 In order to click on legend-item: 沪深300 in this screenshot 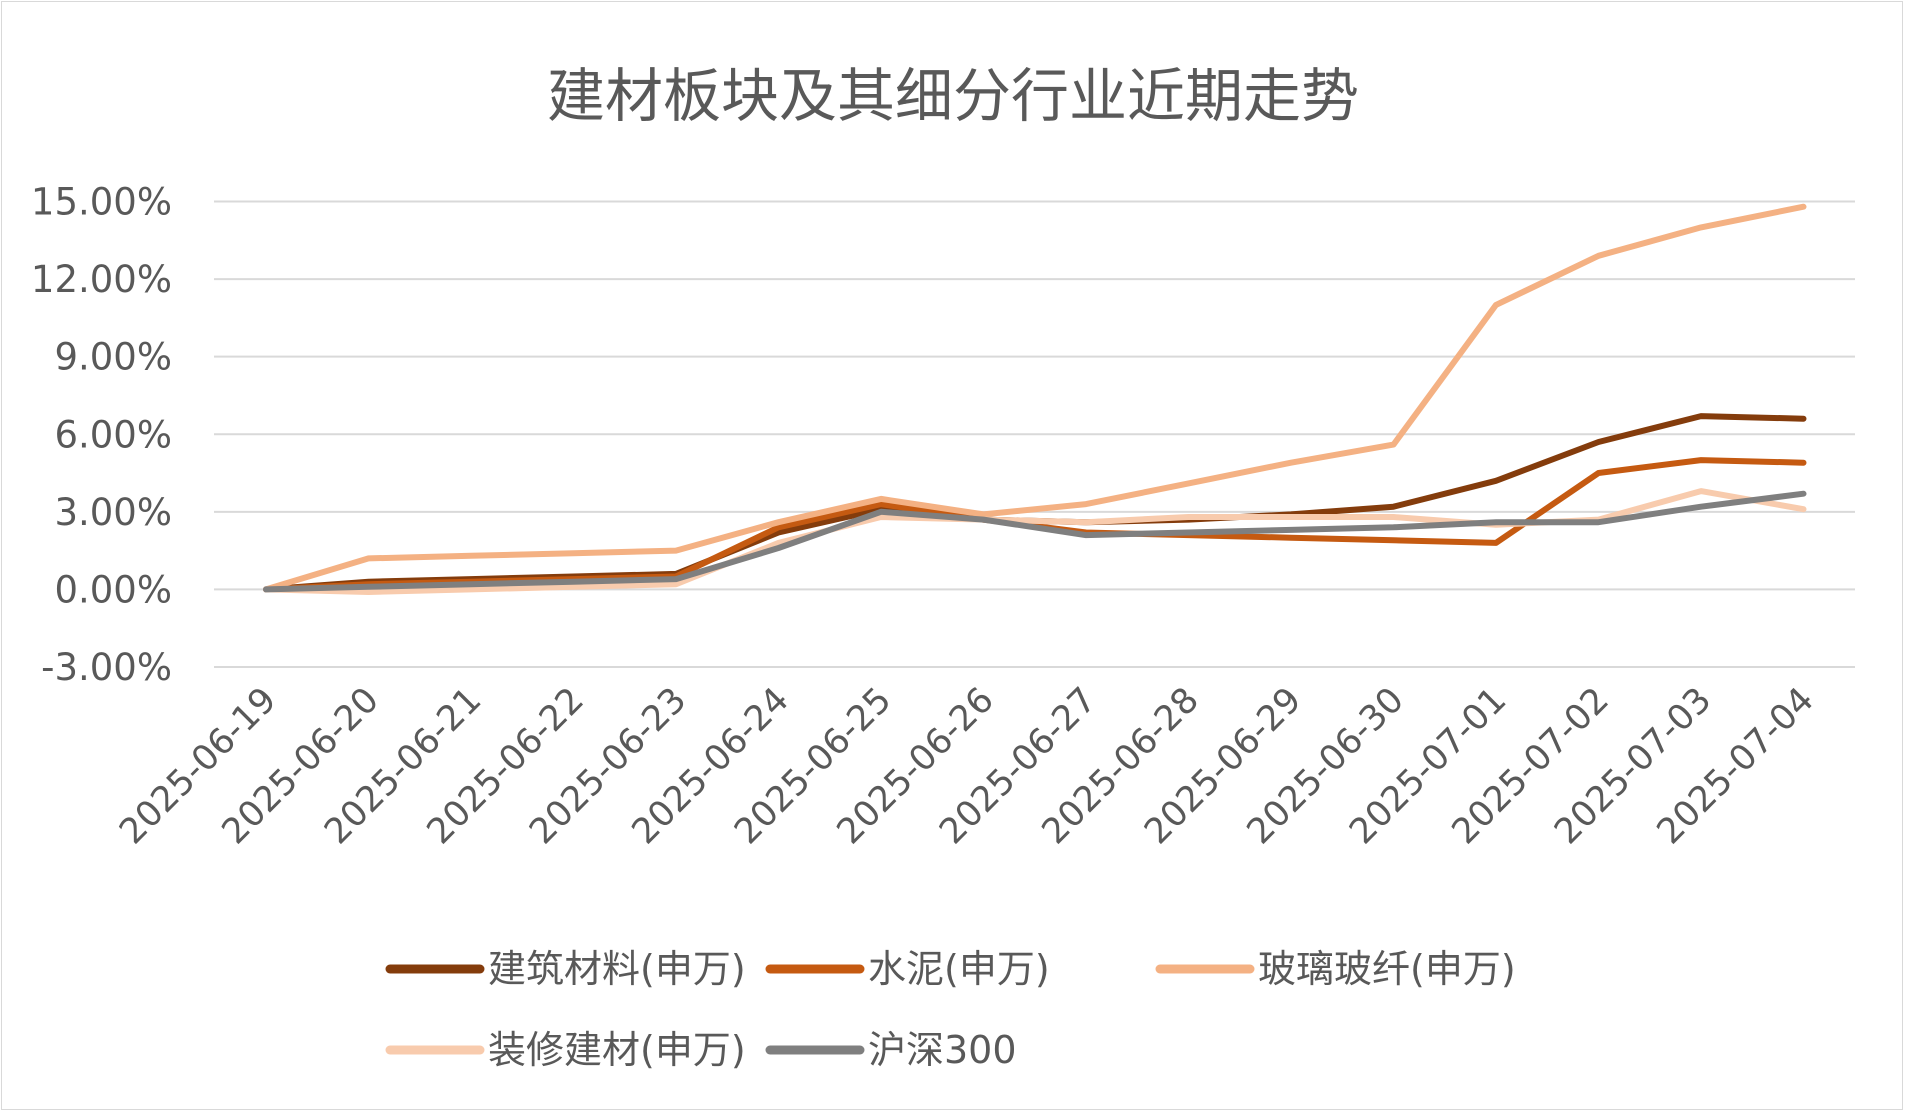, I will do `click(891, 1050)`.